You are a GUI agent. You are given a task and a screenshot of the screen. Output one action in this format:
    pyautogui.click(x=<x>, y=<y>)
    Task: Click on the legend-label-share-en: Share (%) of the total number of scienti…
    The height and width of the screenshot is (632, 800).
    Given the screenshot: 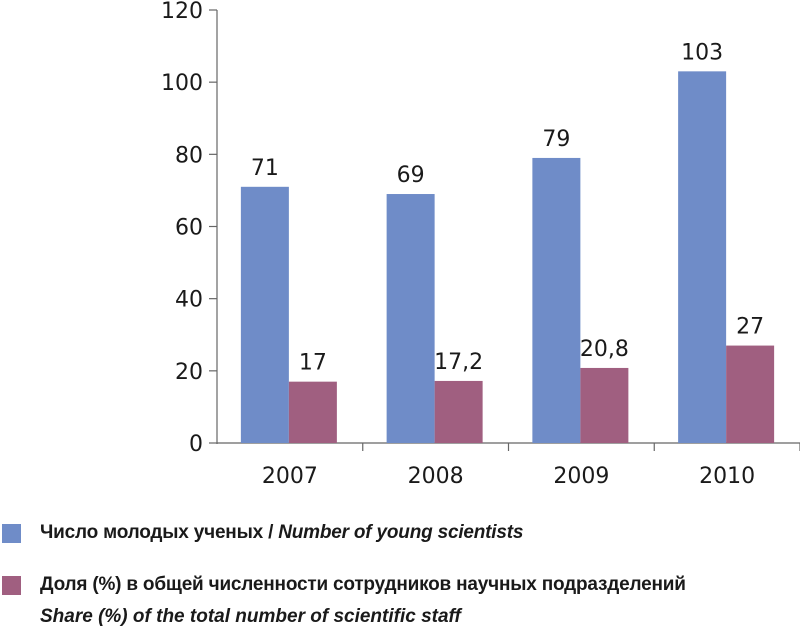 What is the action you would take?
    pyautogui.click(x=250, y=616)
    